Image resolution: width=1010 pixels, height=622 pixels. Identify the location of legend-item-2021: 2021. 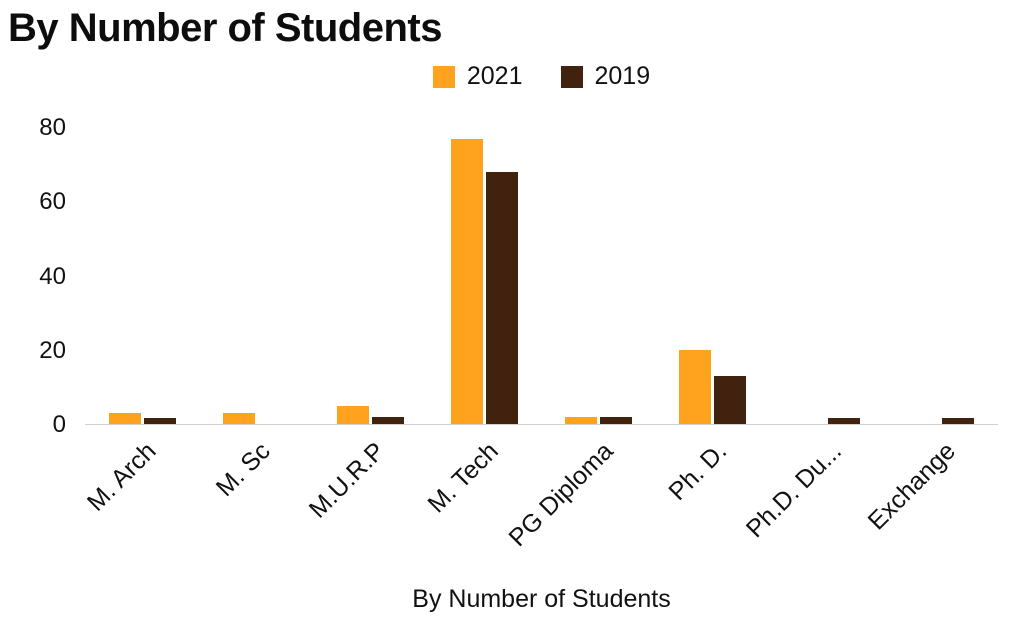
(477, 76).